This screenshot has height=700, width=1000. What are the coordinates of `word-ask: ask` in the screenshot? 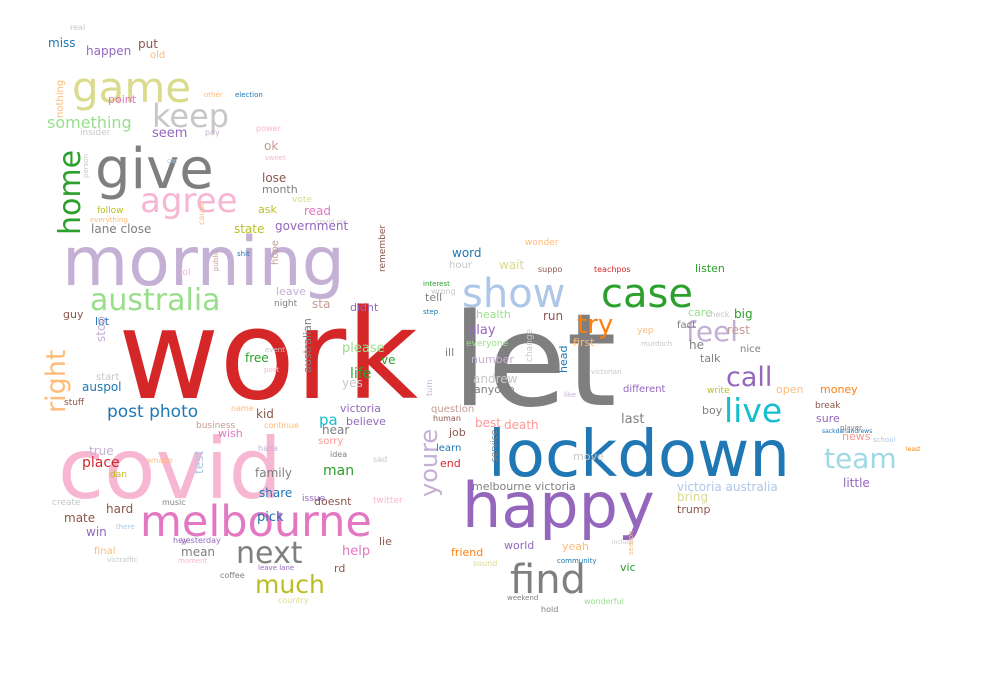 It's located at (267, 209).